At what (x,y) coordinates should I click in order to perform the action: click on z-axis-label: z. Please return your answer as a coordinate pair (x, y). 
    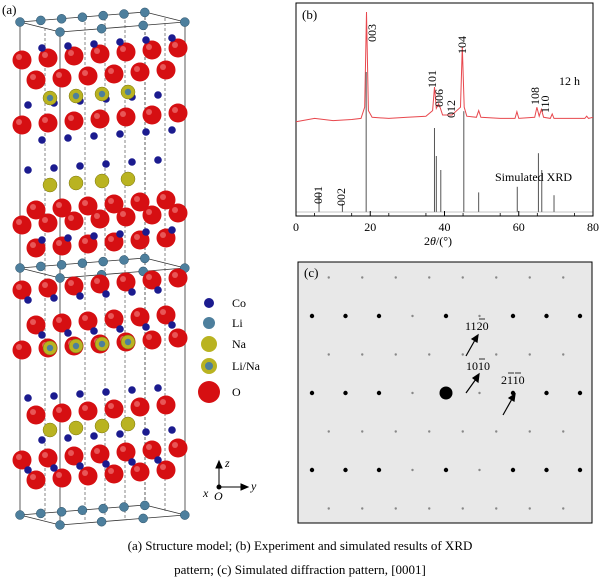
    Looking at the image, I should click on (227, 463).